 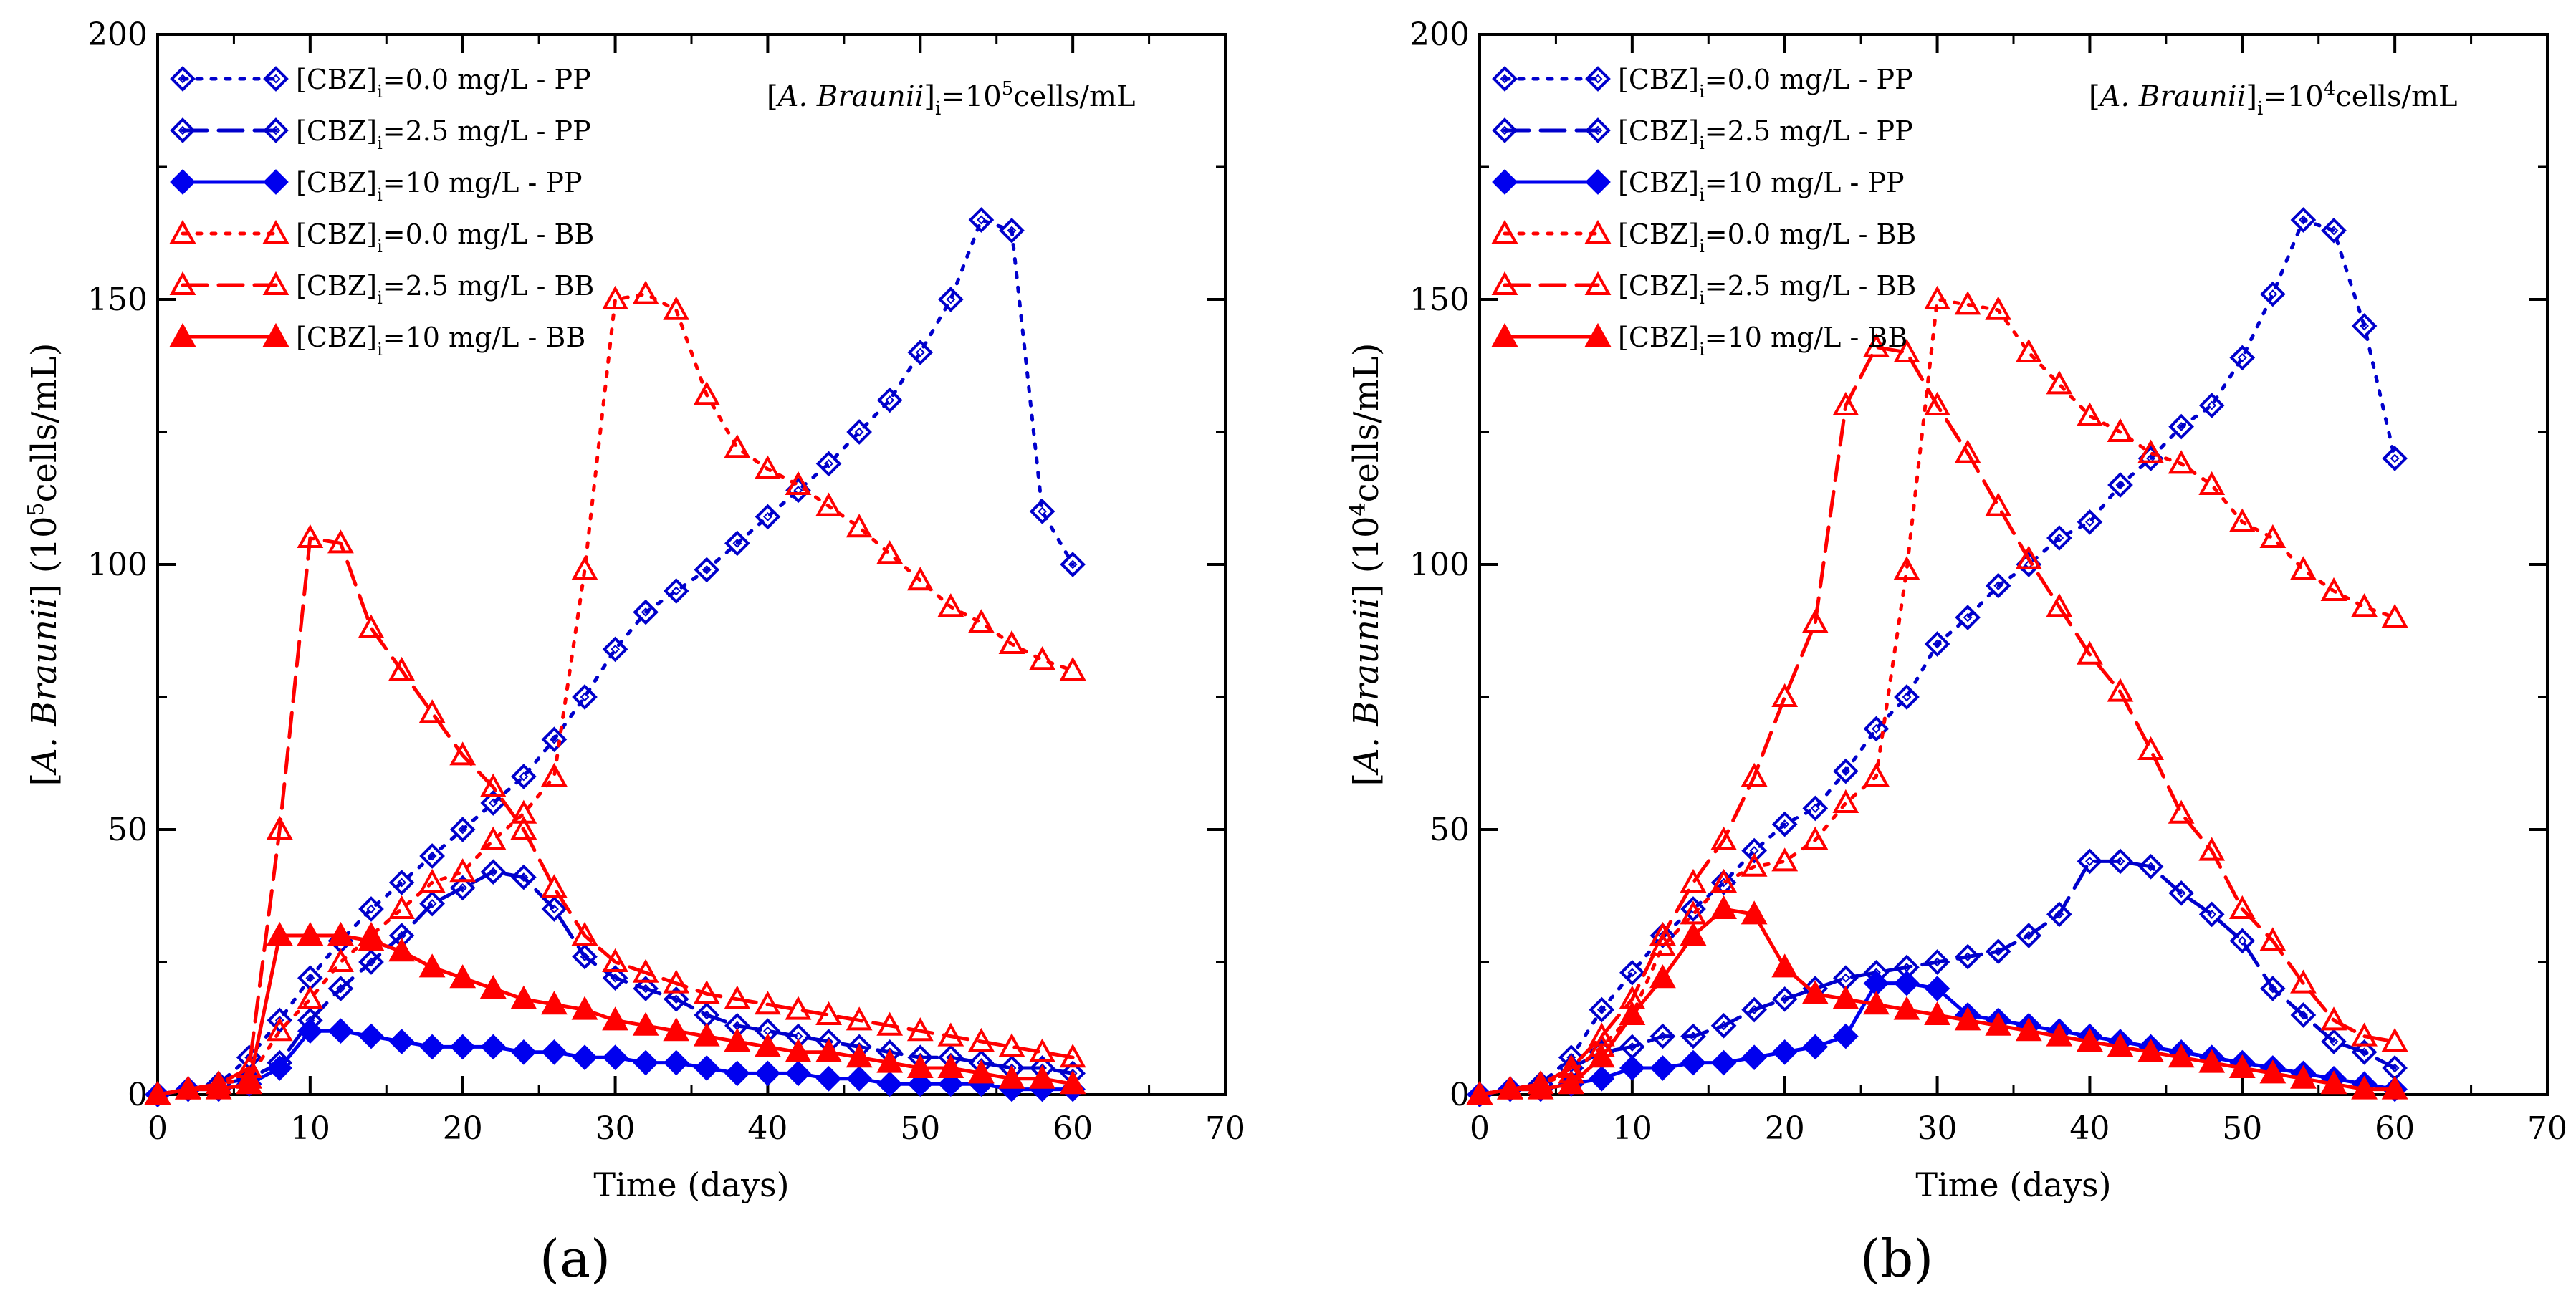 What do you see at coordinates (1366, 564) in the screenshot?
I see `y-axis-label: [A. Braunii] (104cells/mL)` at bounding box center [1366, 564].